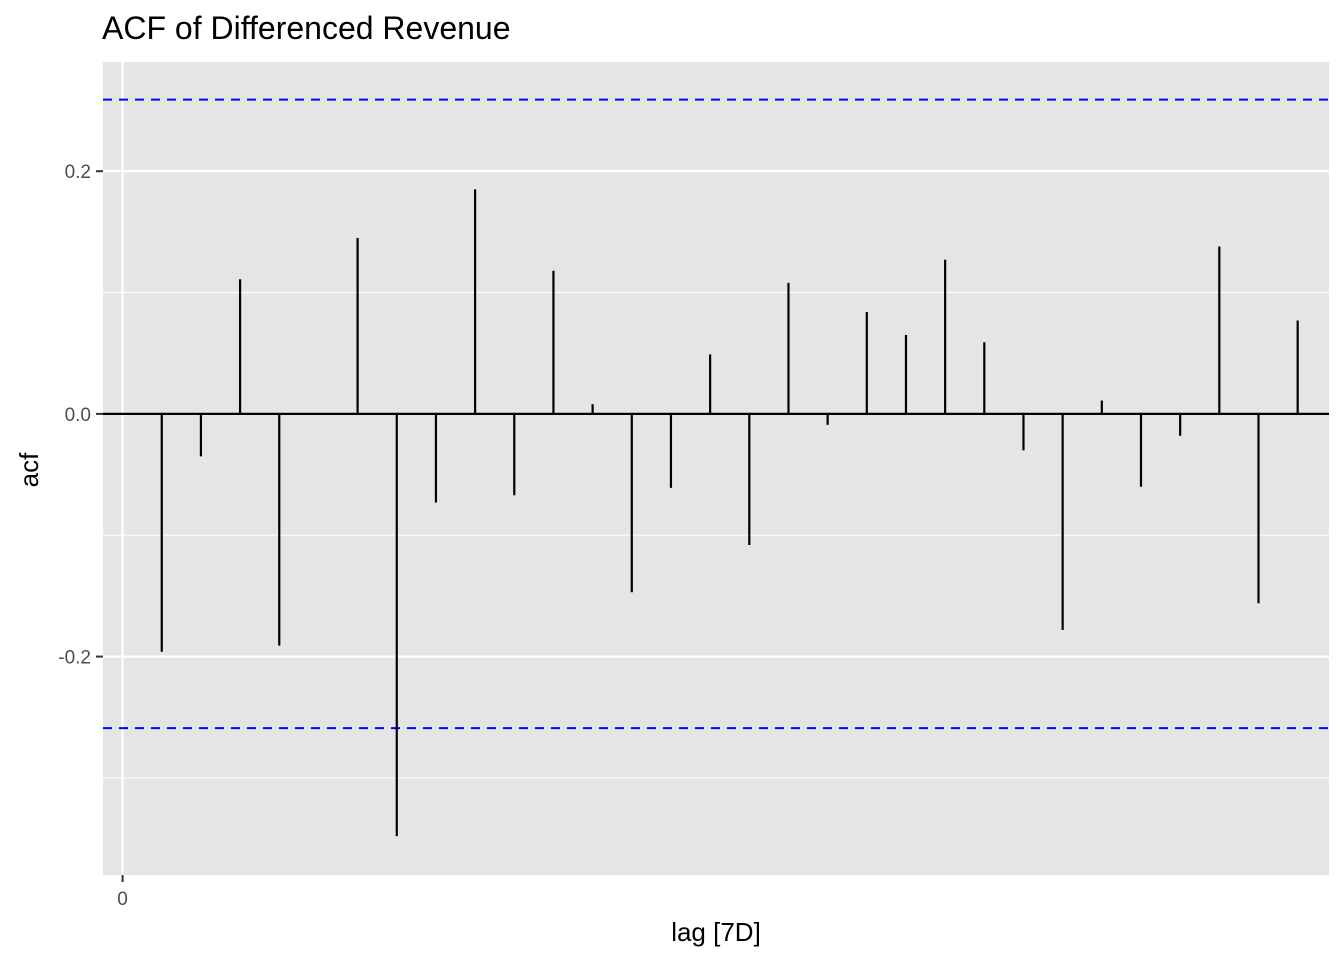  What do you see at coordinates (29, 469) in the screenshot?
I see `y-axis-title: acf` at bounding box center [29, 469].